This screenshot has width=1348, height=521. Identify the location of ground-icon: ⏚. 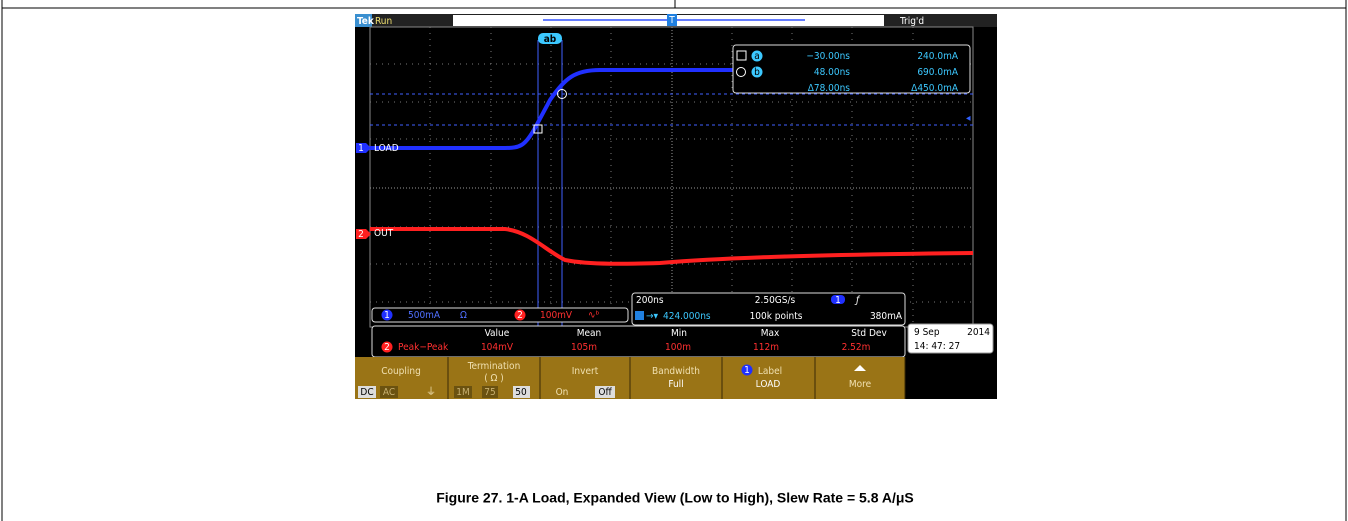
(431, 392).